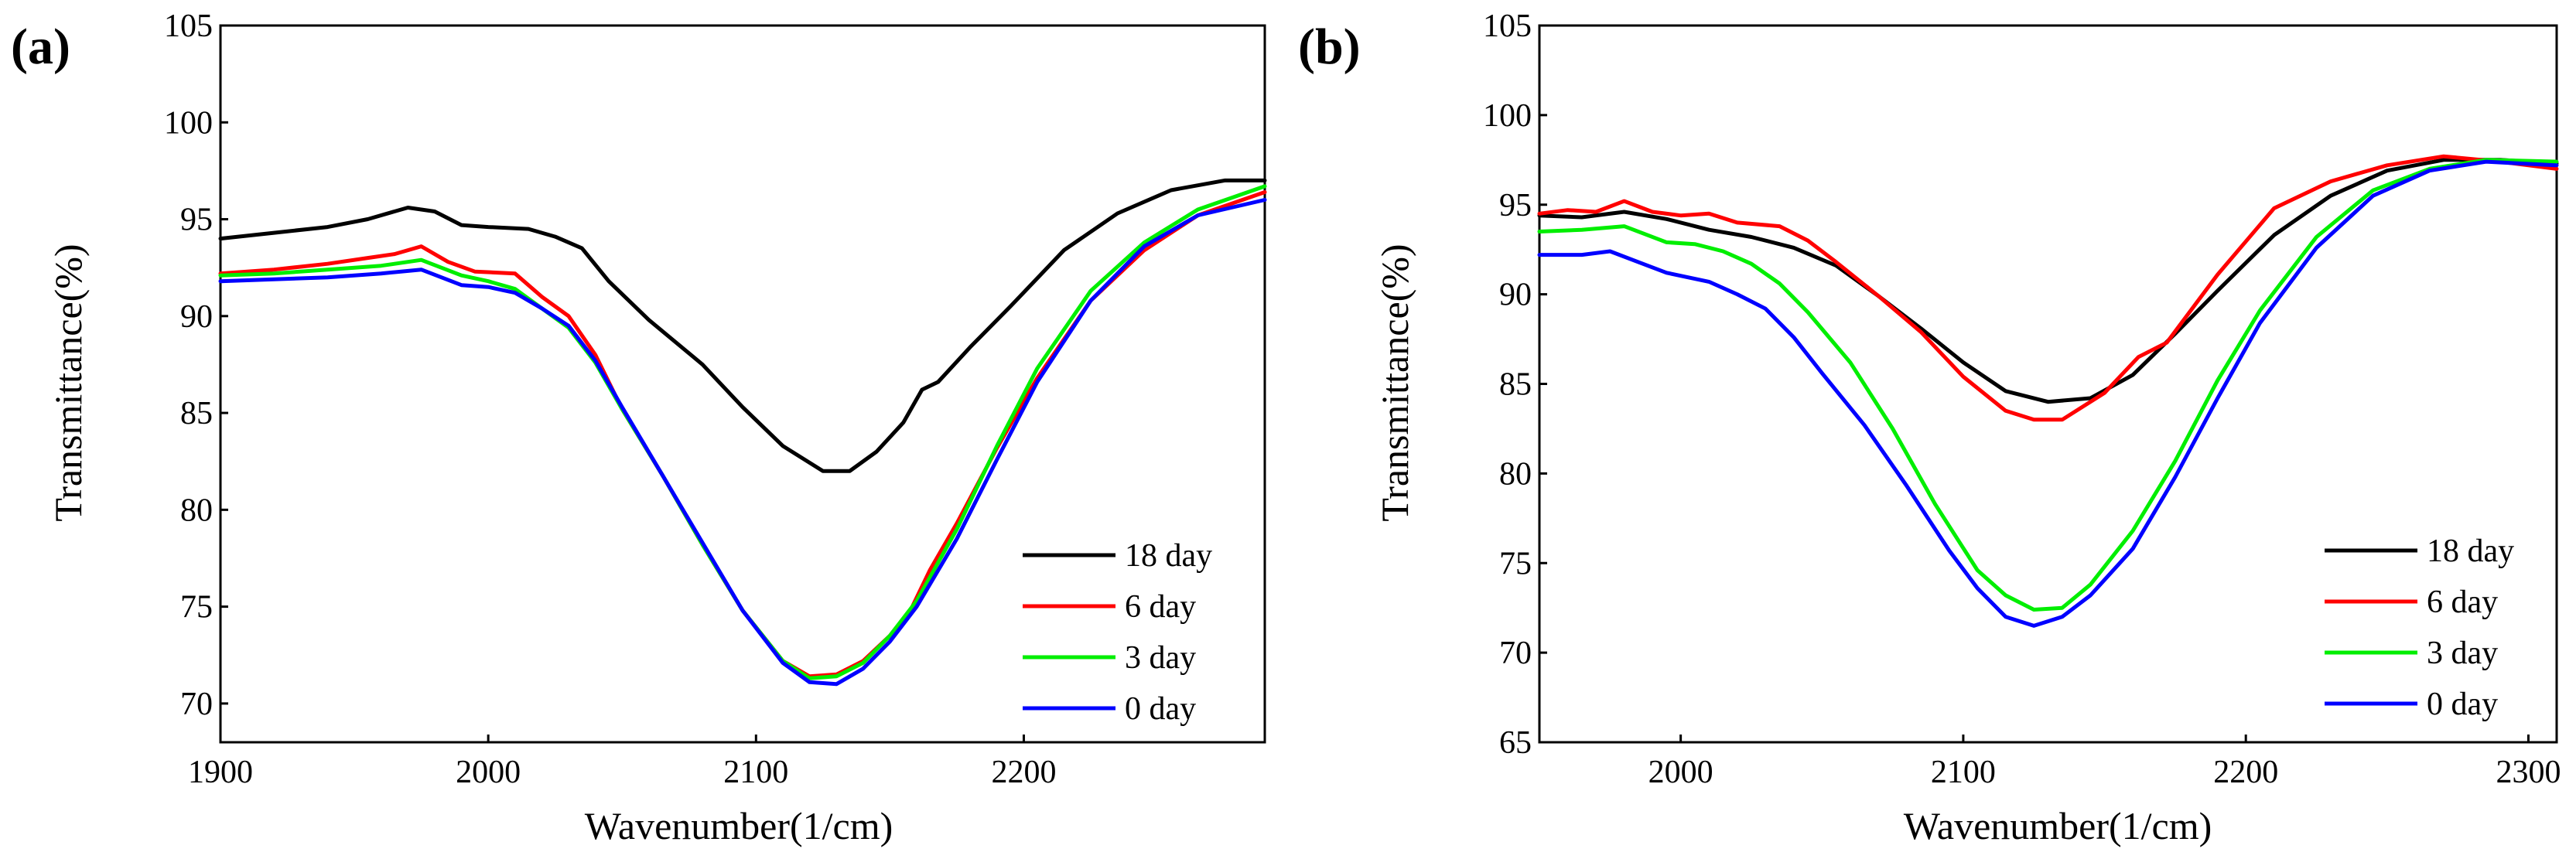 Image resolution: width=2576 pixels, height=859 pixels. I want to click on panel-b-ylabel: Transmittance(%), so click(1394, 383).